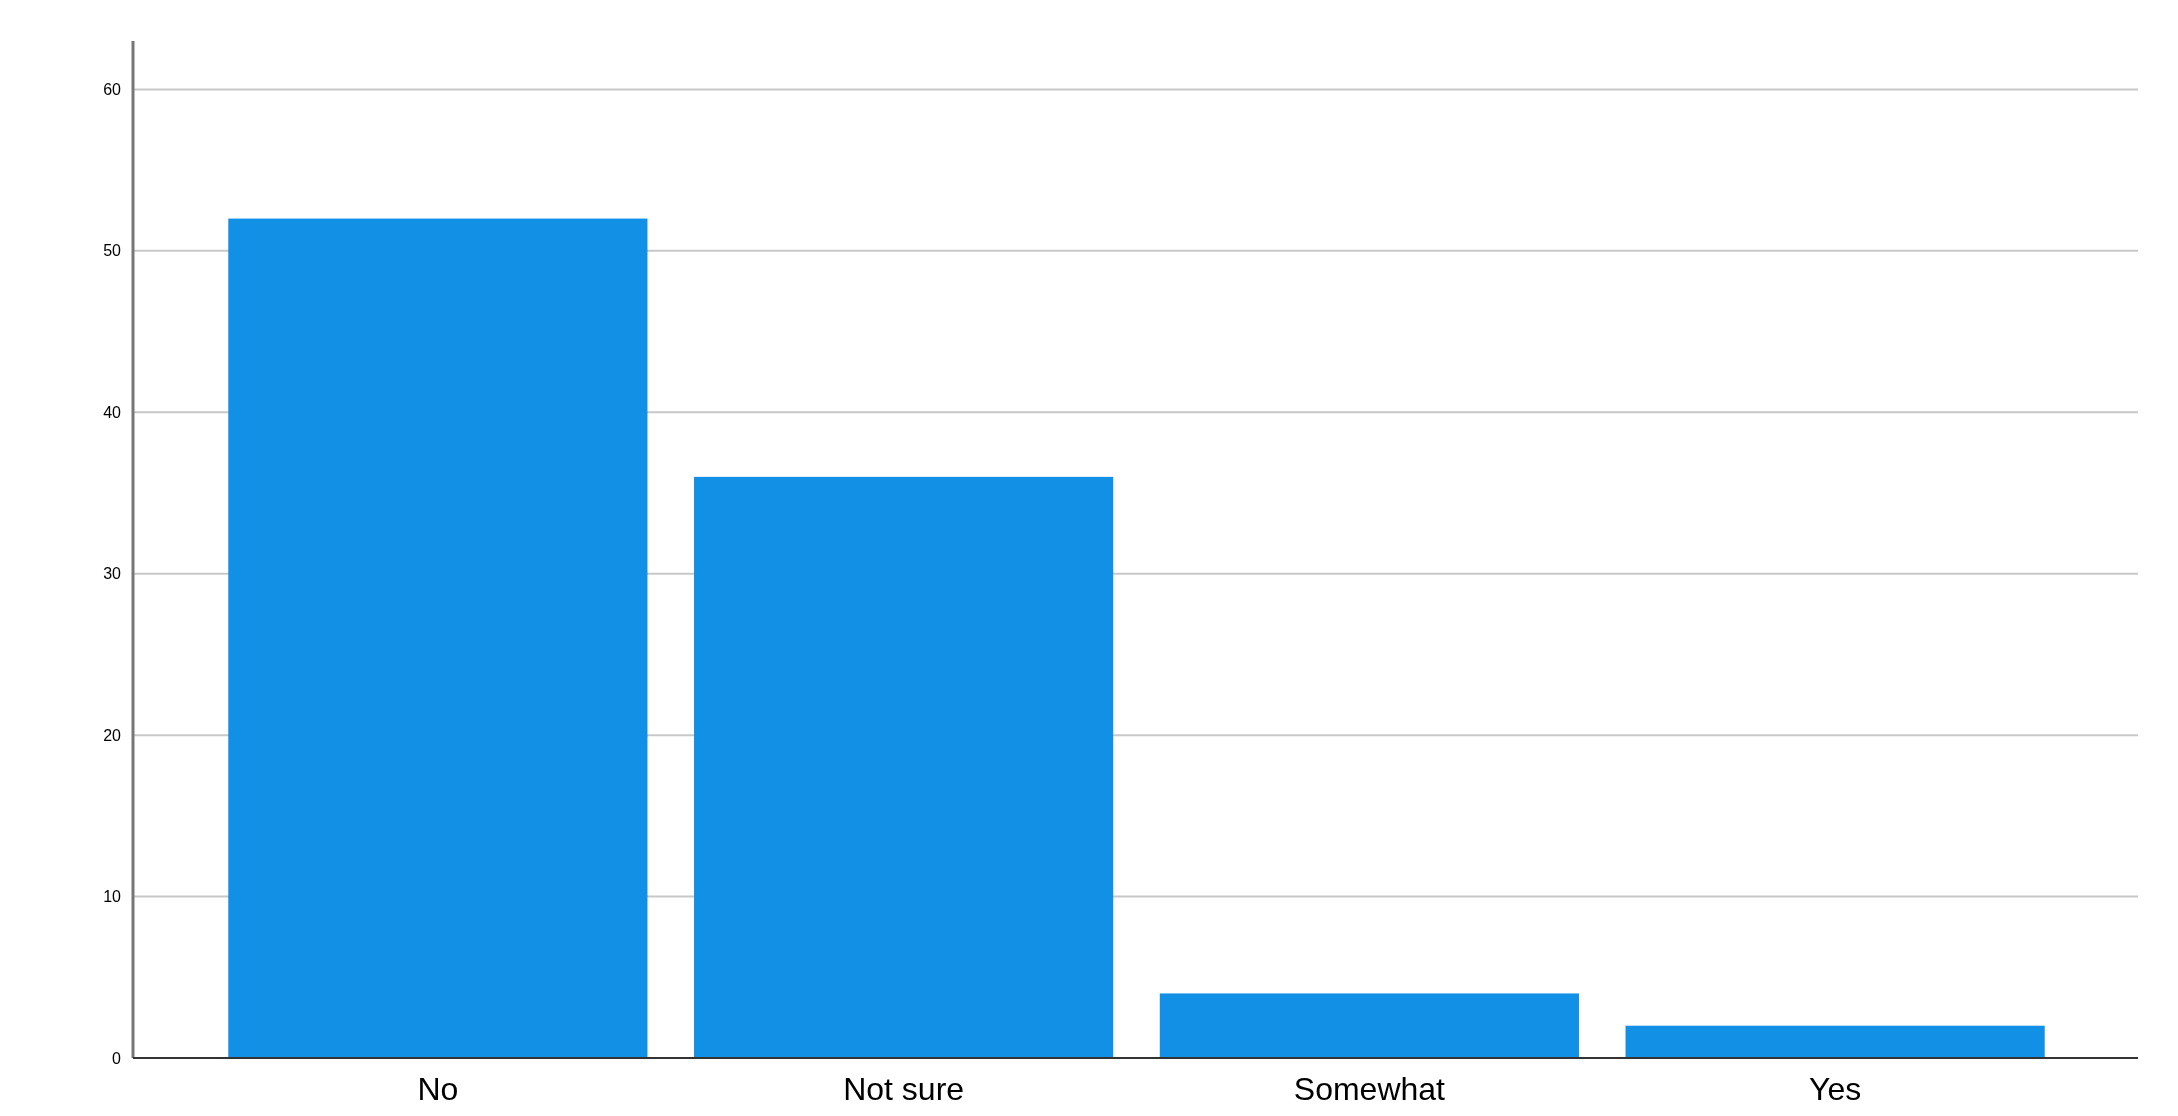 The height and width of the screenshot is (1116, 2178). I want to click on y-tick-label: 50, so click(112, 251).